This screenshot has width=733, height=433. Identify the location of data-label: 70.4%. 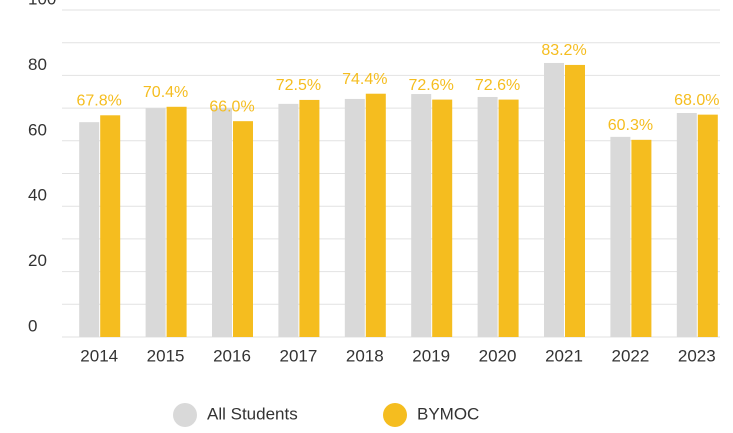
(165, 92).